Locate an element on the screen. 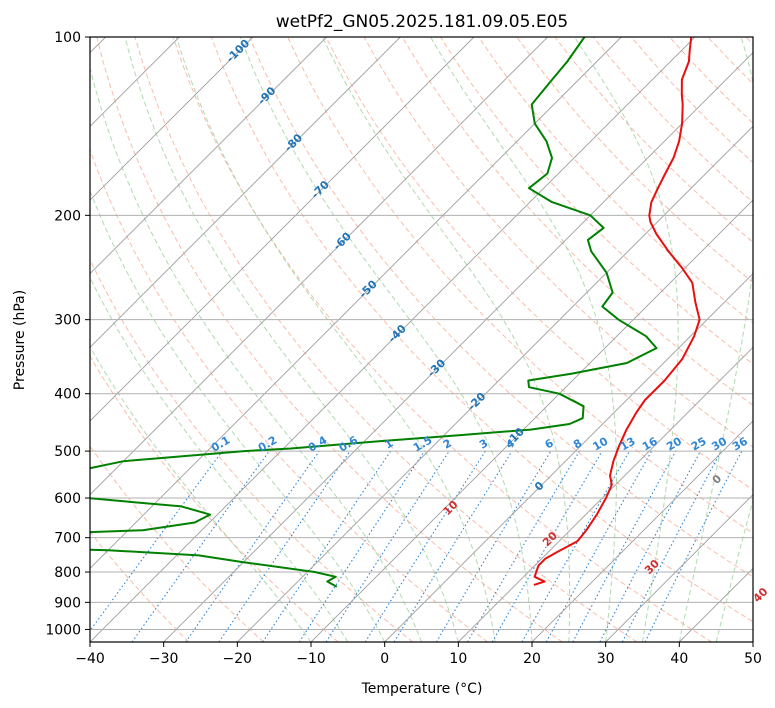 This screenshot has width=775, height=708. y-tick-label: 1000 is located at coordinates (63, 630).